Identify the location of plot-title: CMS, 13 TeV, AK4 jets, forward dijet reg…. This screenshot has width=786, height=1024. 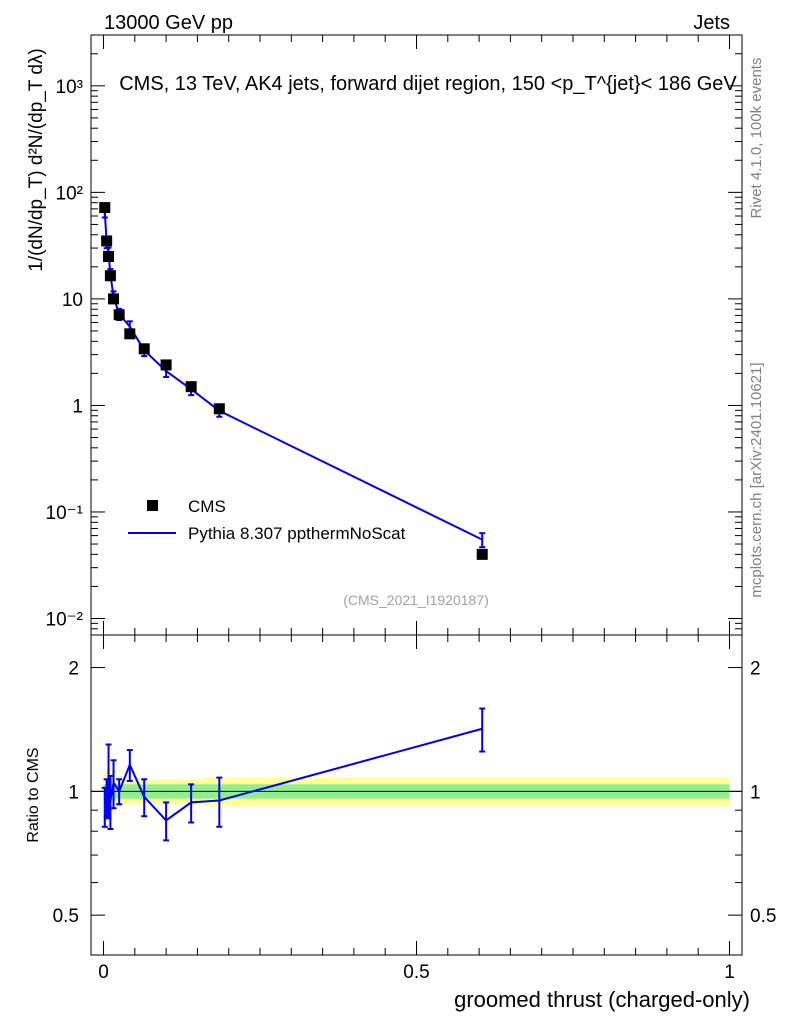
(428, 84).